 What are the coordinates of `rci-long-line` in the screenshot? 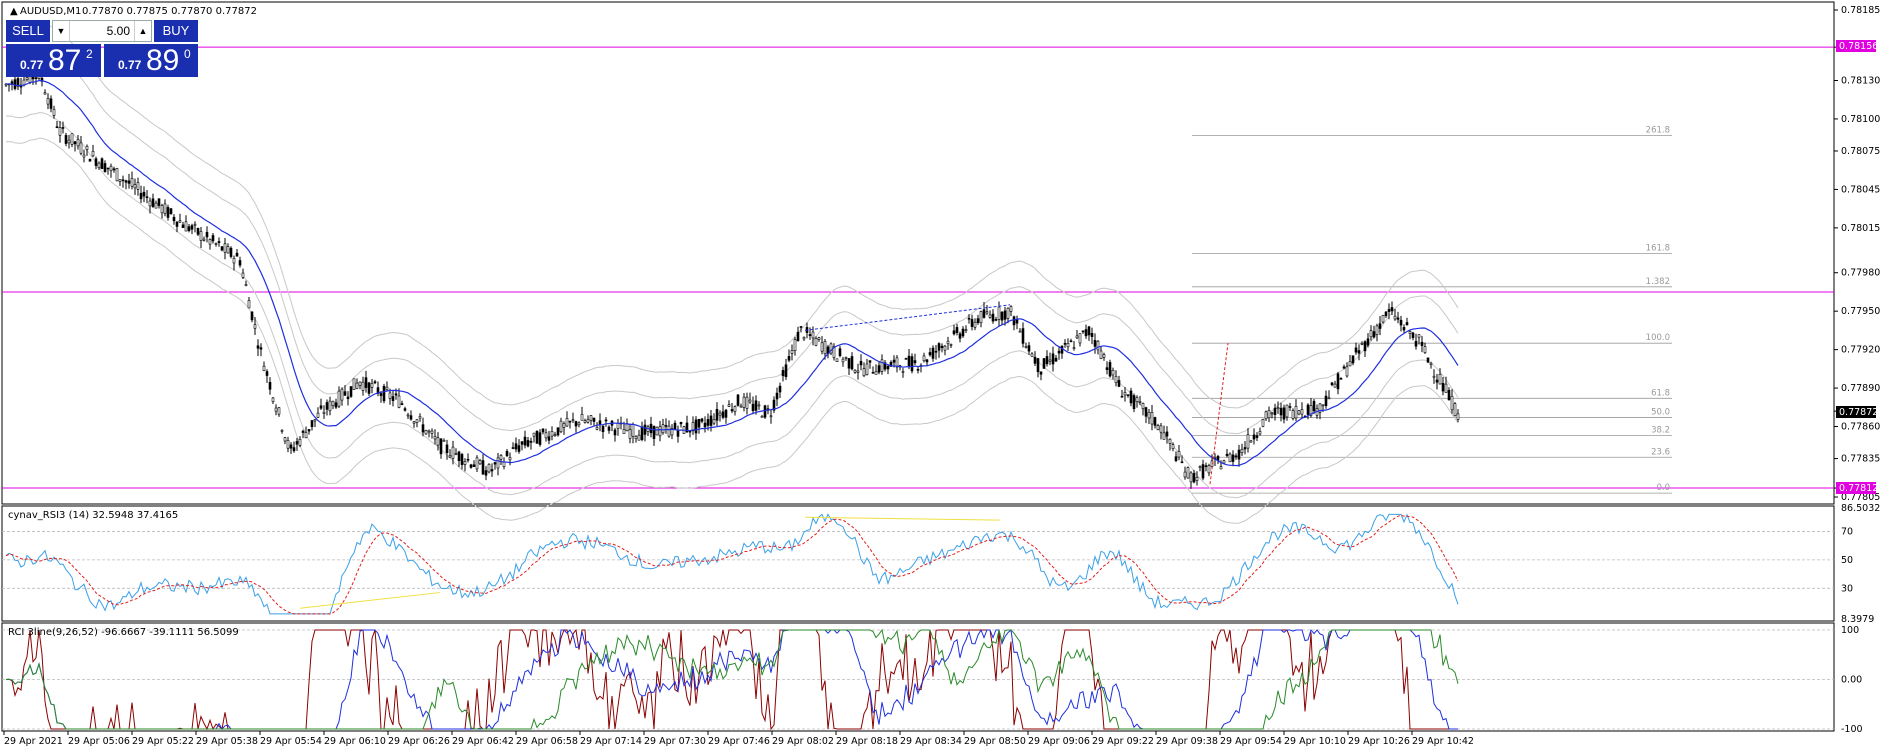 It's located at (732, 679).